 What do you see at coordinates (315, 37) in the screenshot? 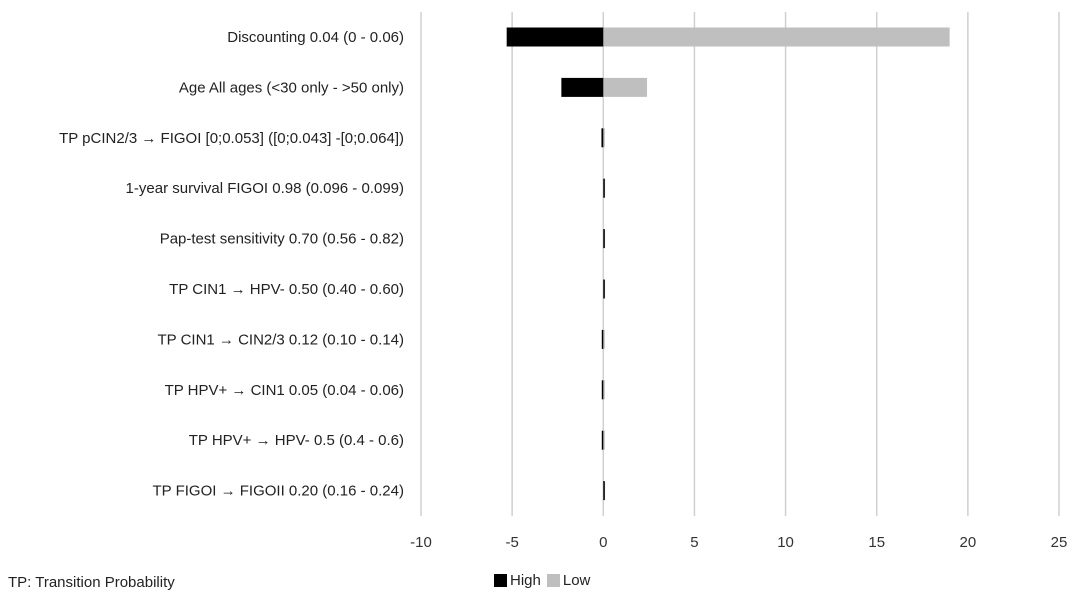
I see `category-label: Discounting 0.04 (0 - 0.06)` at bounding box center [315, 37].